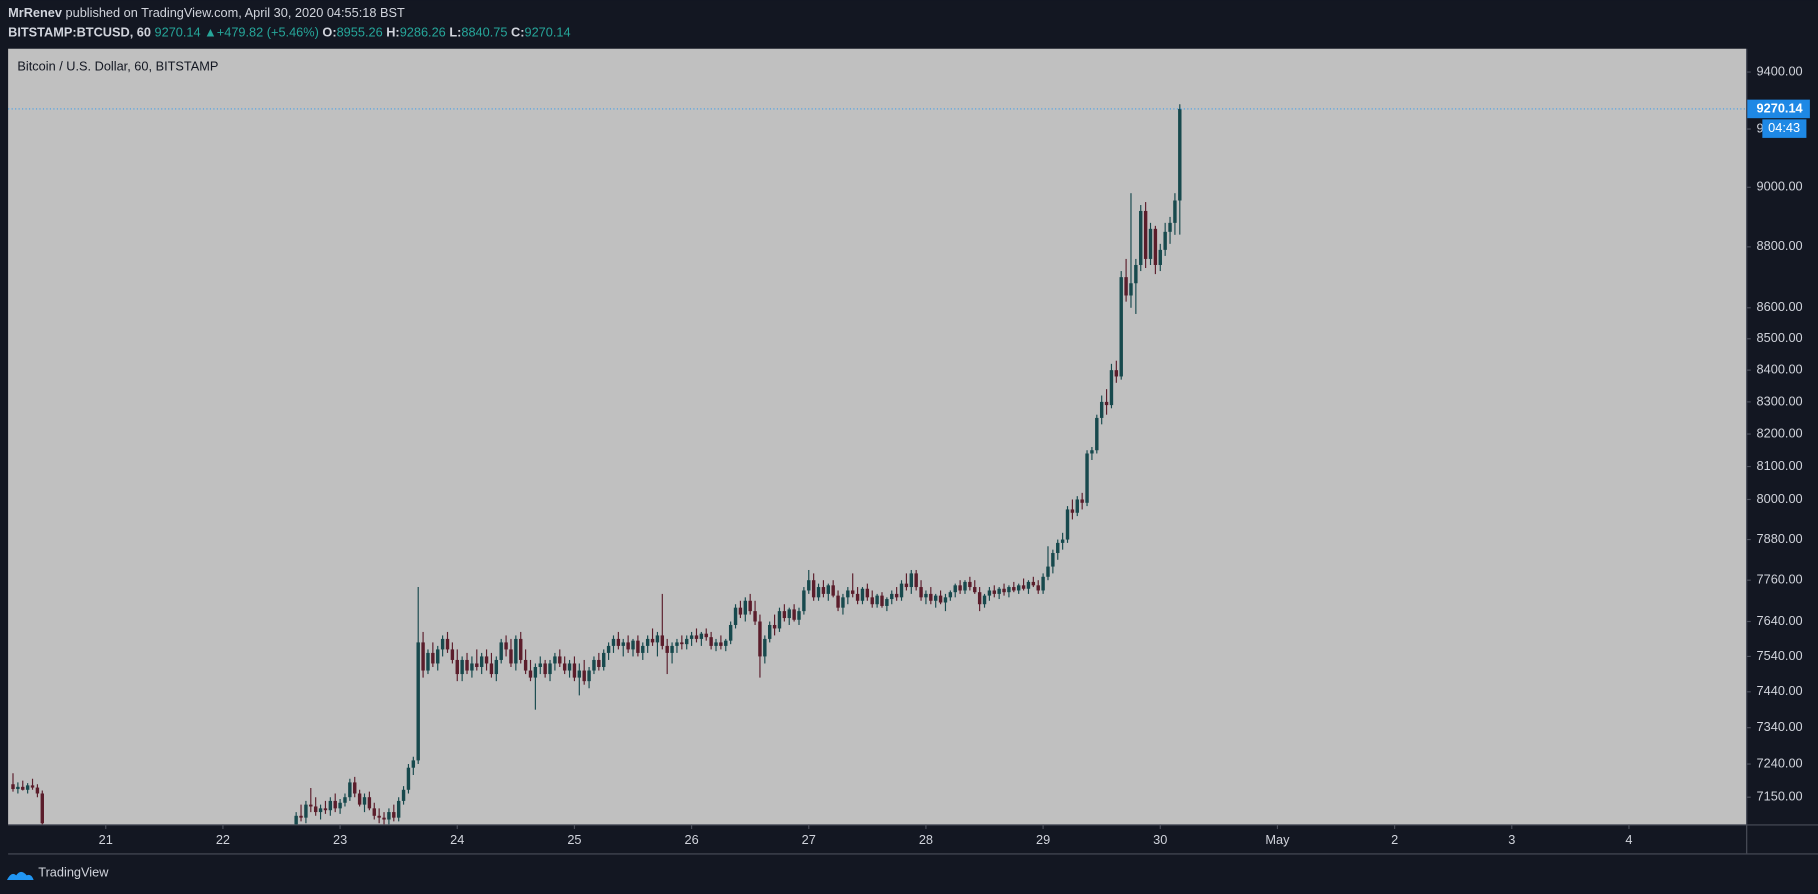  I want to click on open-value: 8955.26, so click(360, 32).